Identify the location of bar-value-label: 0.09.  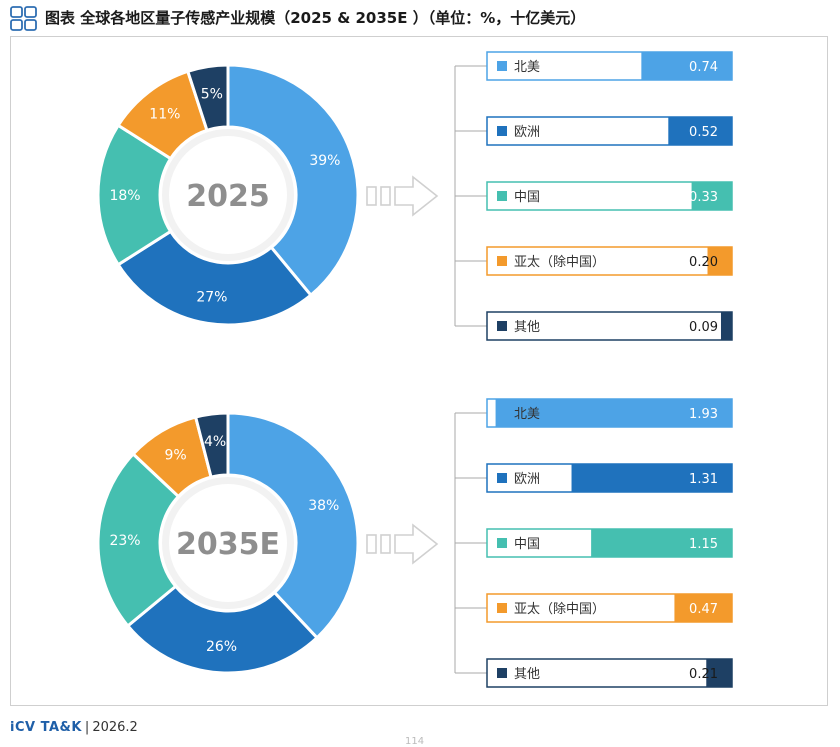
(703, 327).